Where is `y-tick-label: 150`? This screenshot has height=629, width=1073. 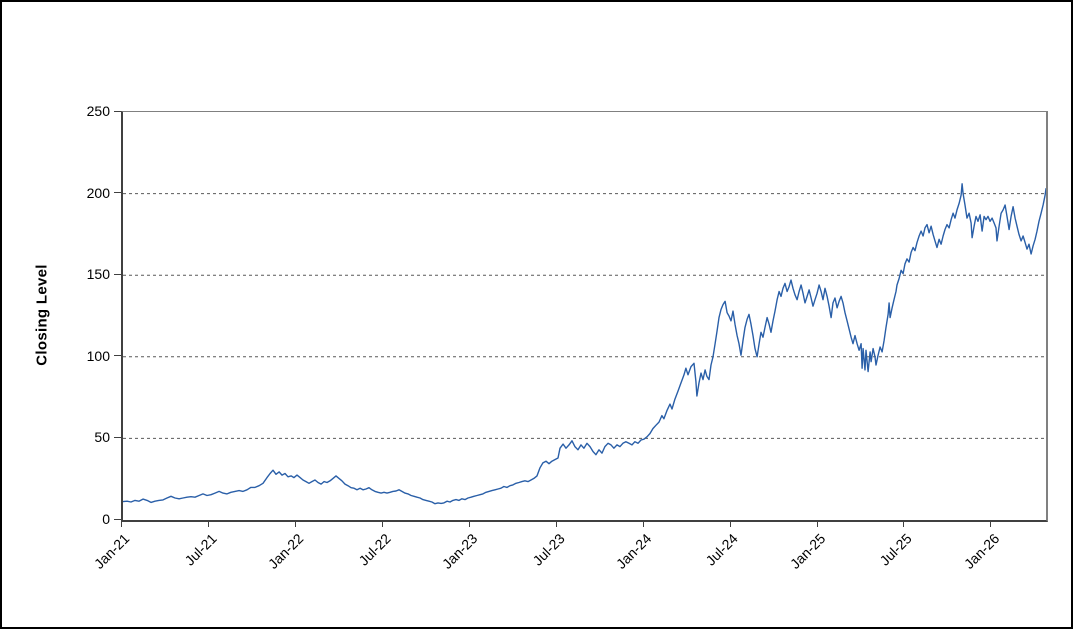
y-tick-label: 150 is located at coordinates (98, 274).